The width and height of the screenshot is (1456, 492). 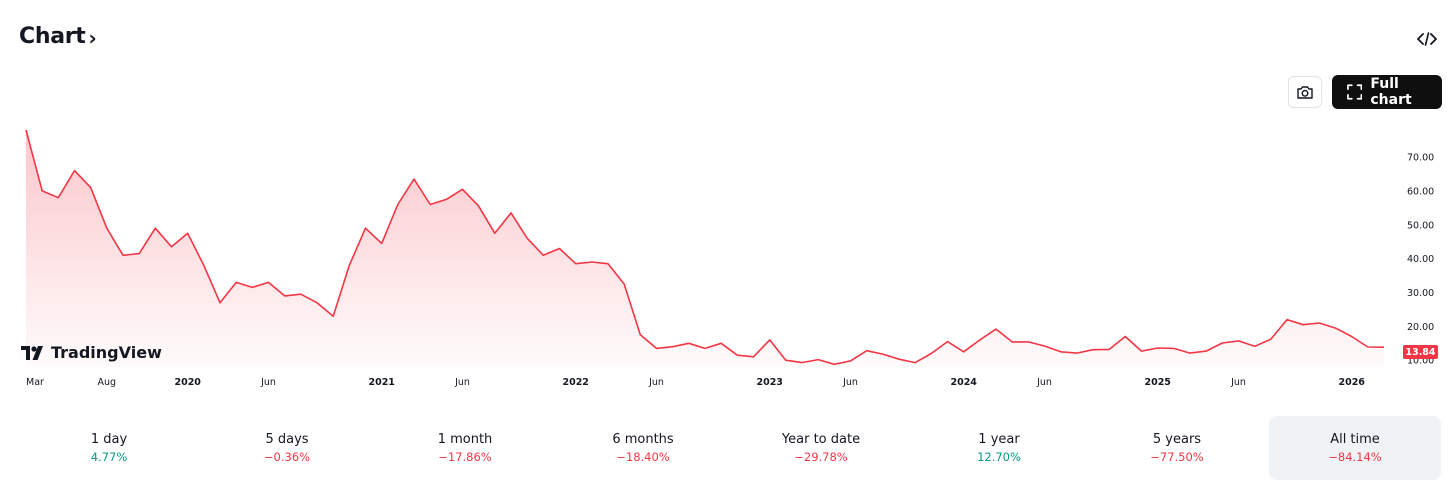 I want to click on period-label: 5 days, so click(x=287, y=439).